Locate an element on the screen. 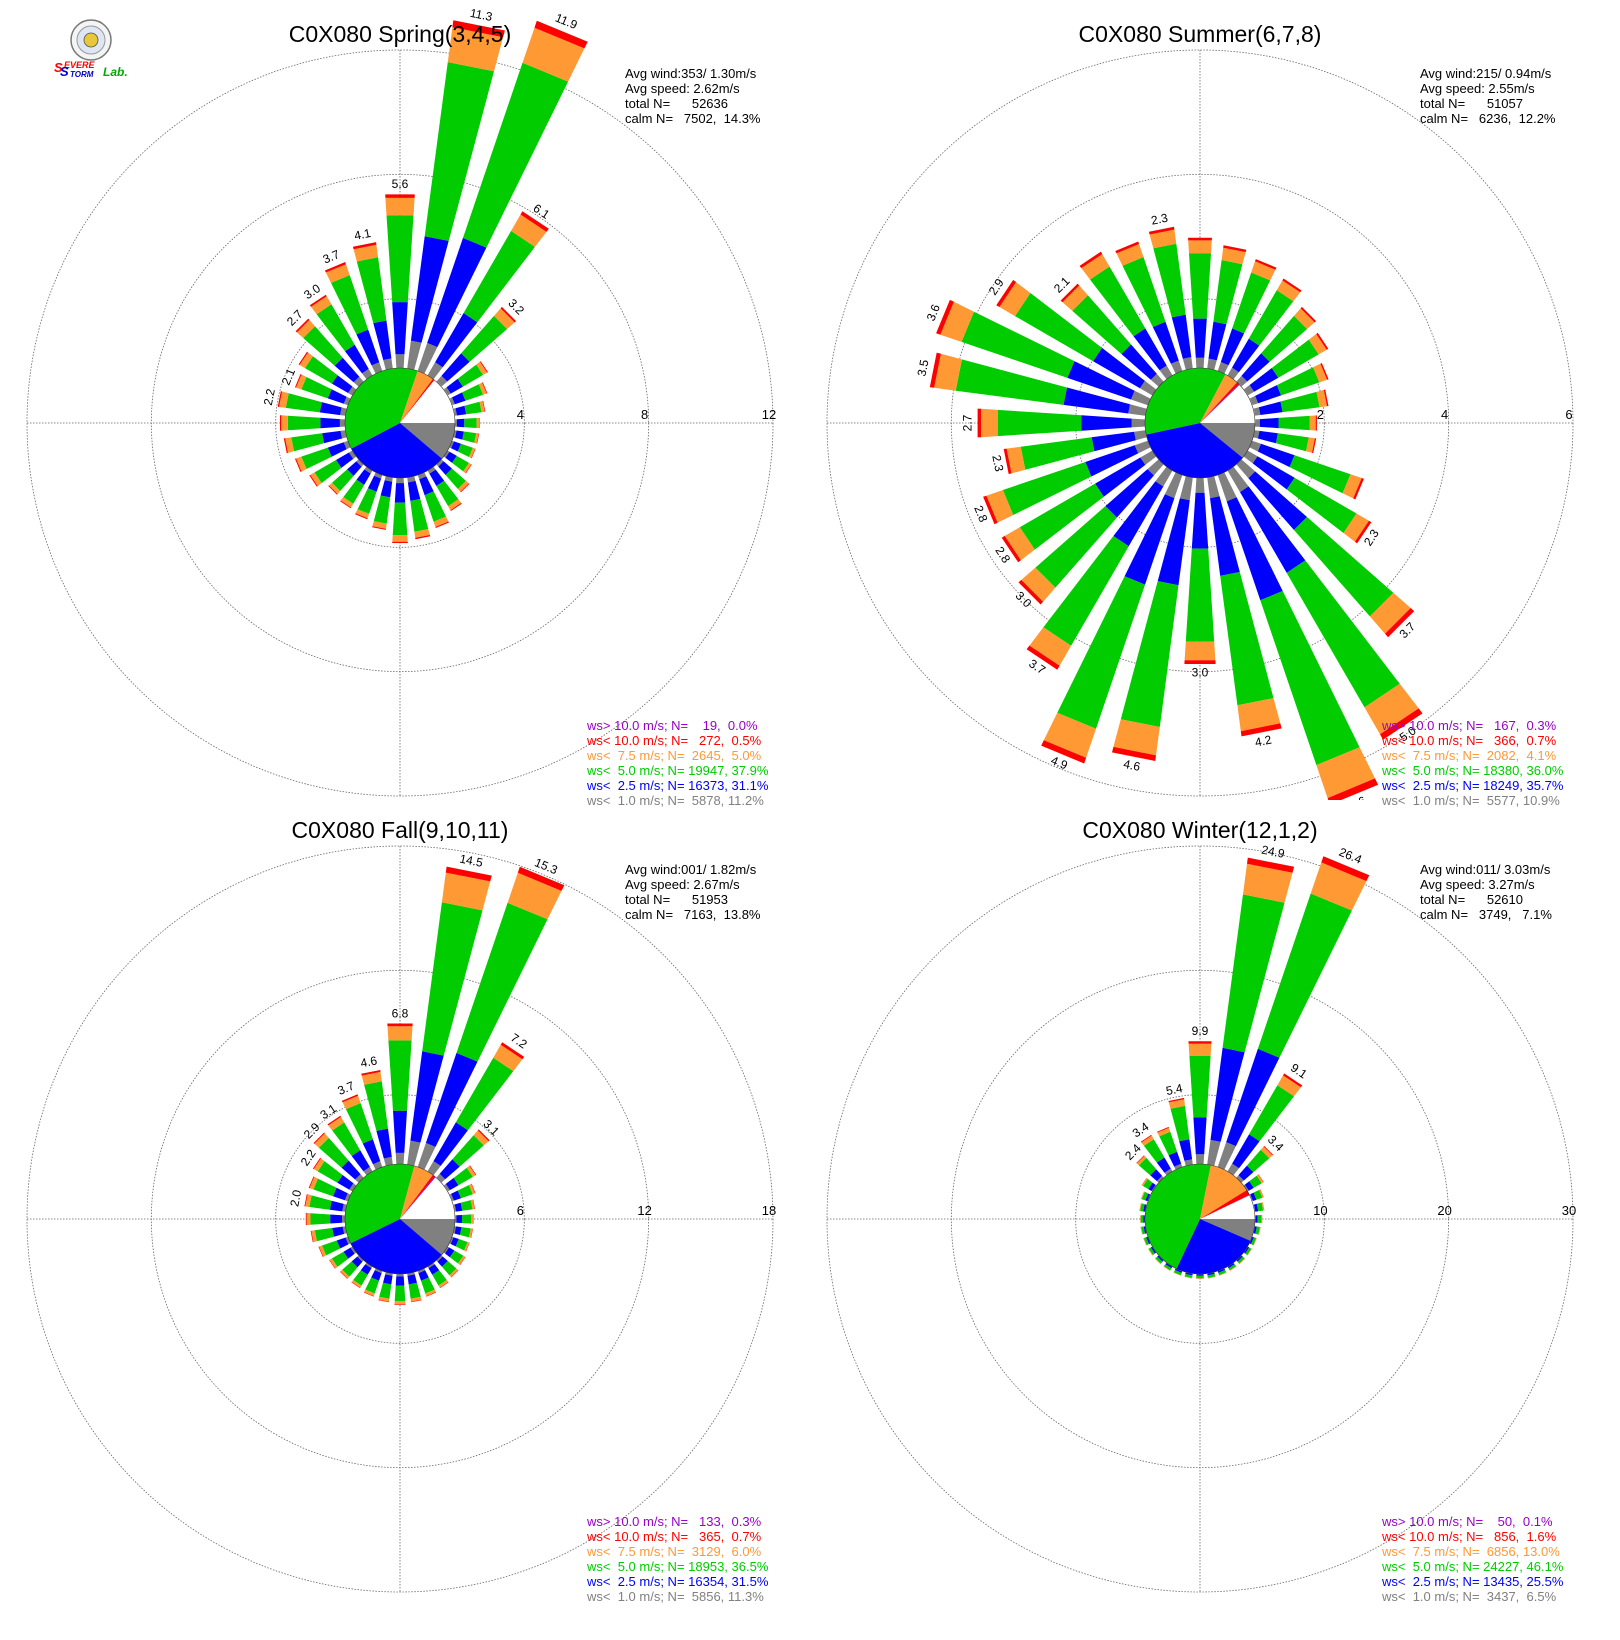 This screenshot has width=1620, height=1640. bar-value-label: 11.9 is located at coordinates (566, 22).